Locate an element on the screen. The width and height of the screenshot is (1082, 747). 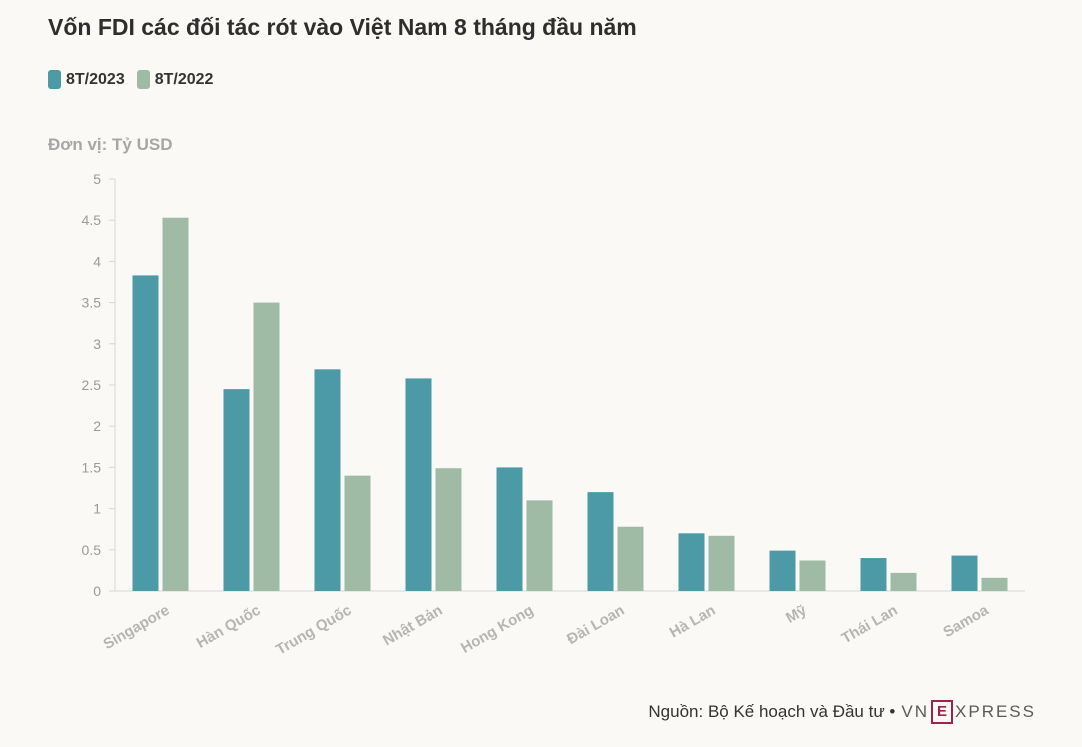
y-tick-label: 0 is located at coordinates (97, 591).